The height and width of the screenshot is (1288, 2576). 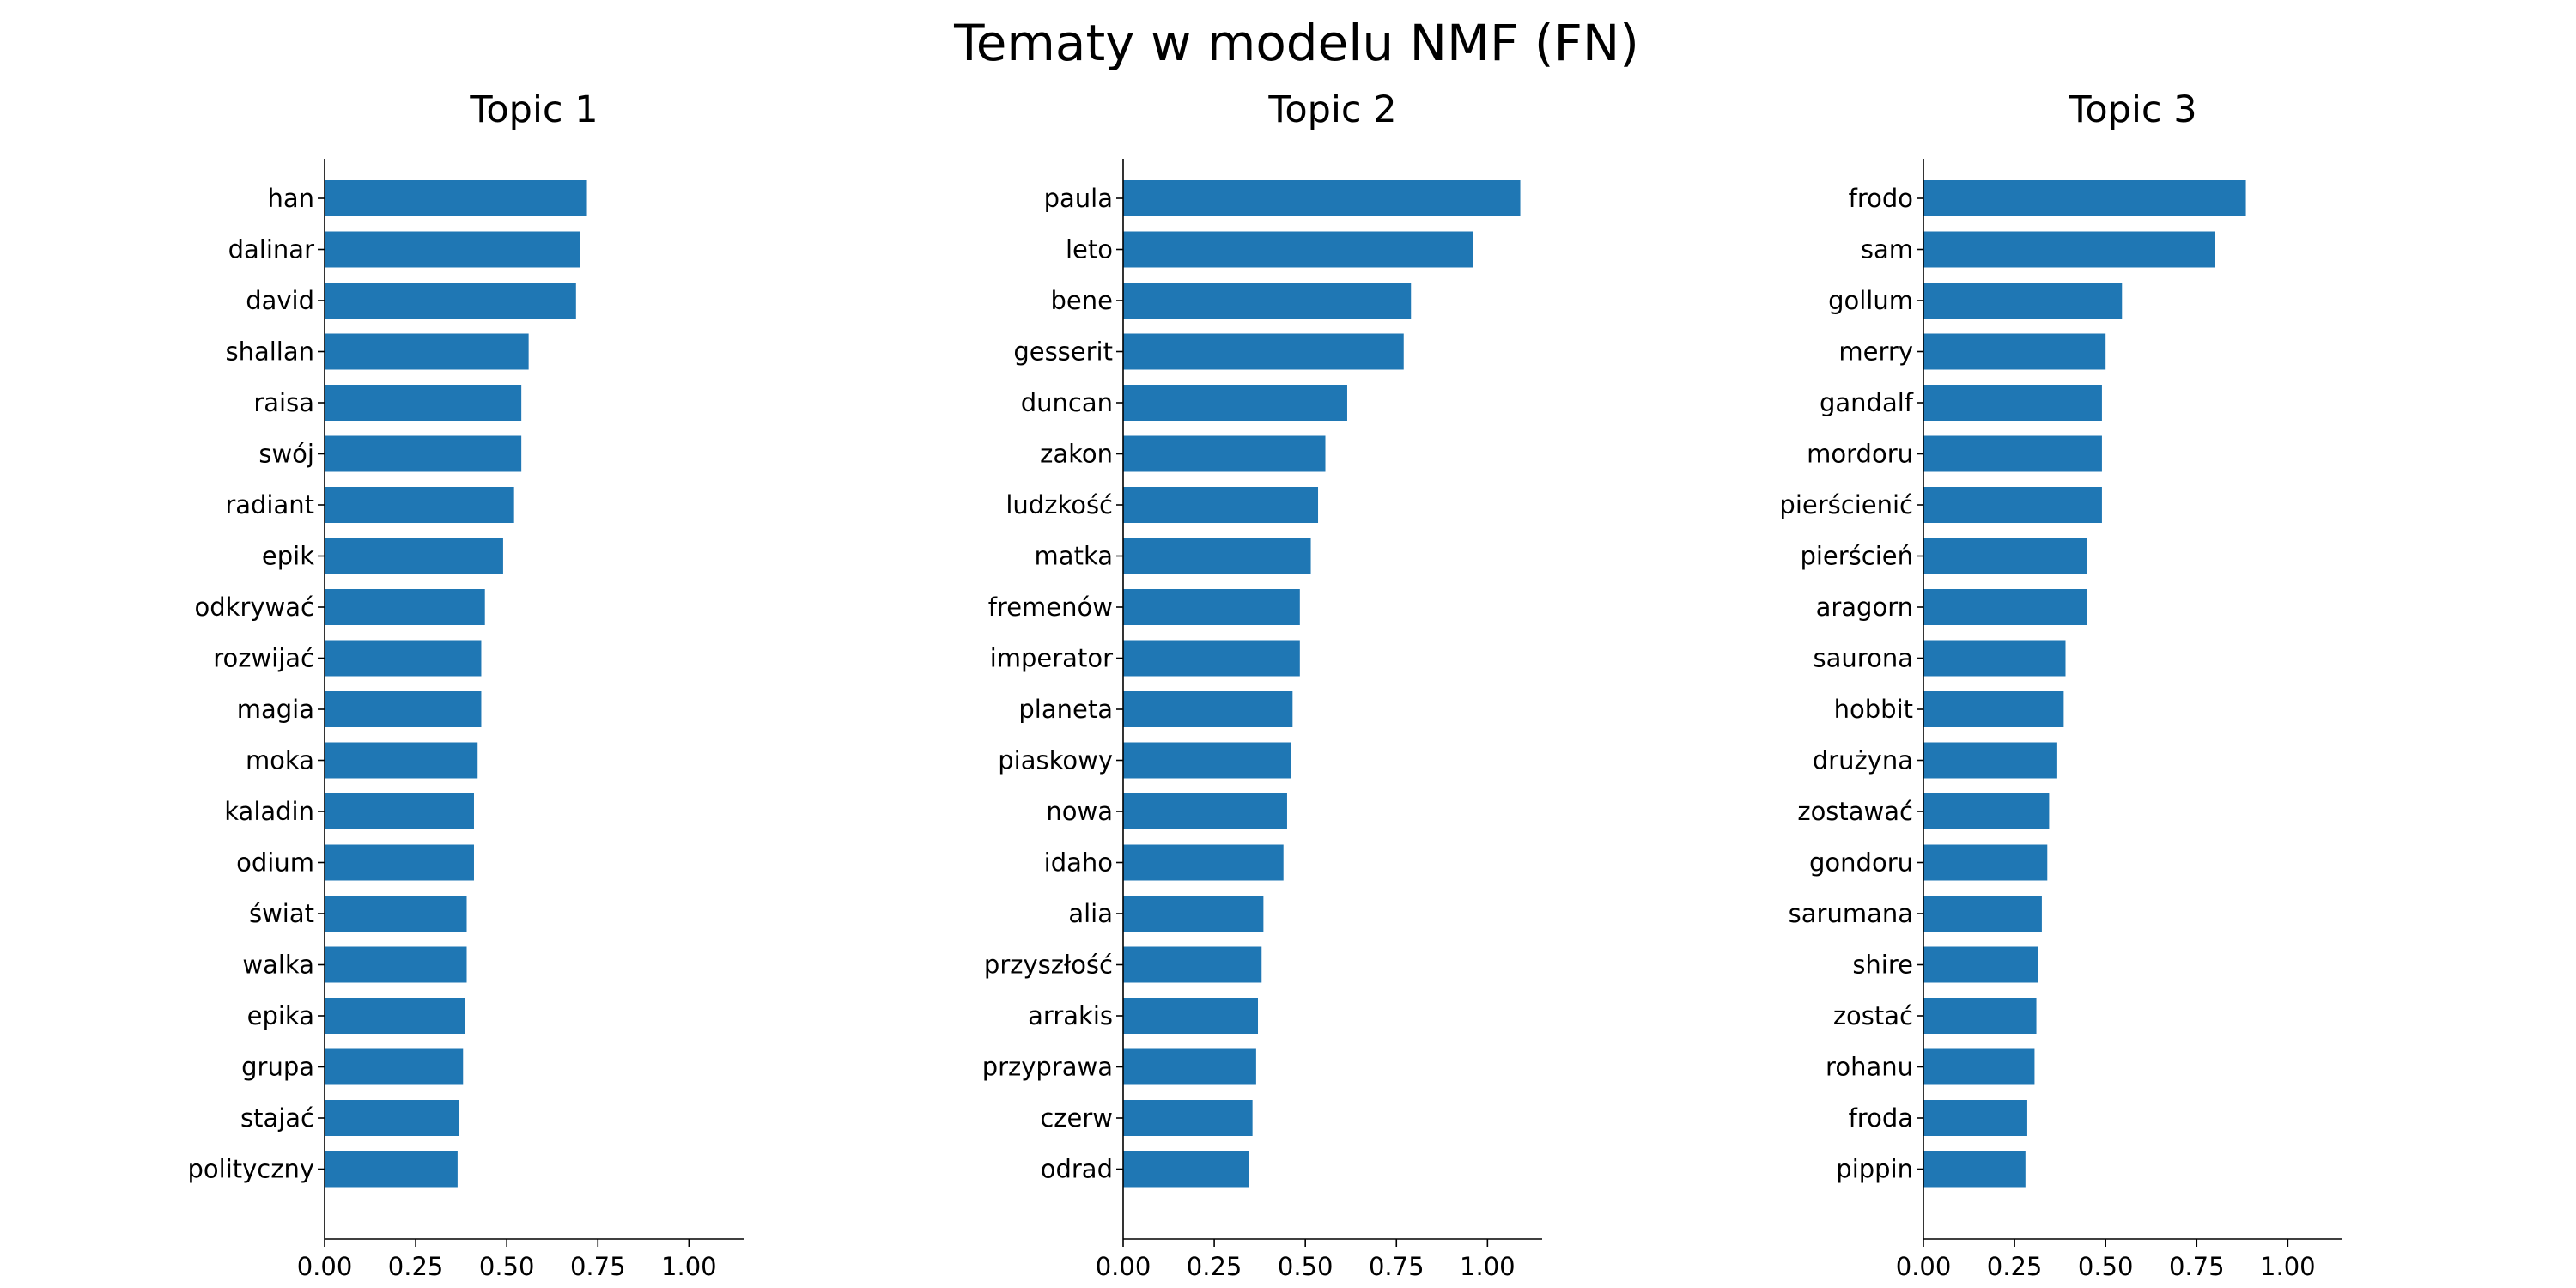 What do you see at coordinates (1296, 43) in the screenshot?
I see `figure-title: Tematy w modelu NMF (FN)` at bounding box center [1296, 43].